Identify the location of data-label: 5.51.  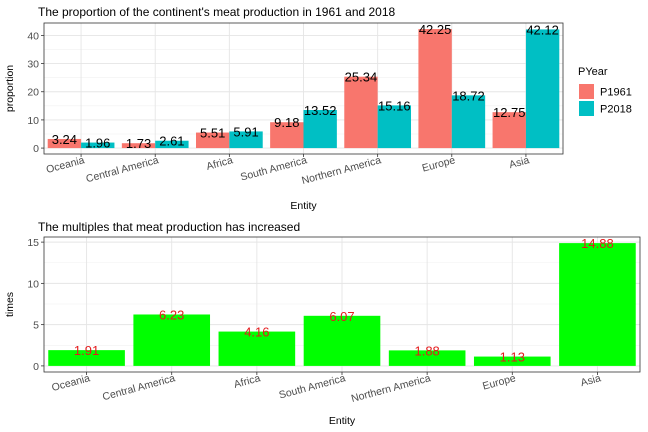
(212, 133).